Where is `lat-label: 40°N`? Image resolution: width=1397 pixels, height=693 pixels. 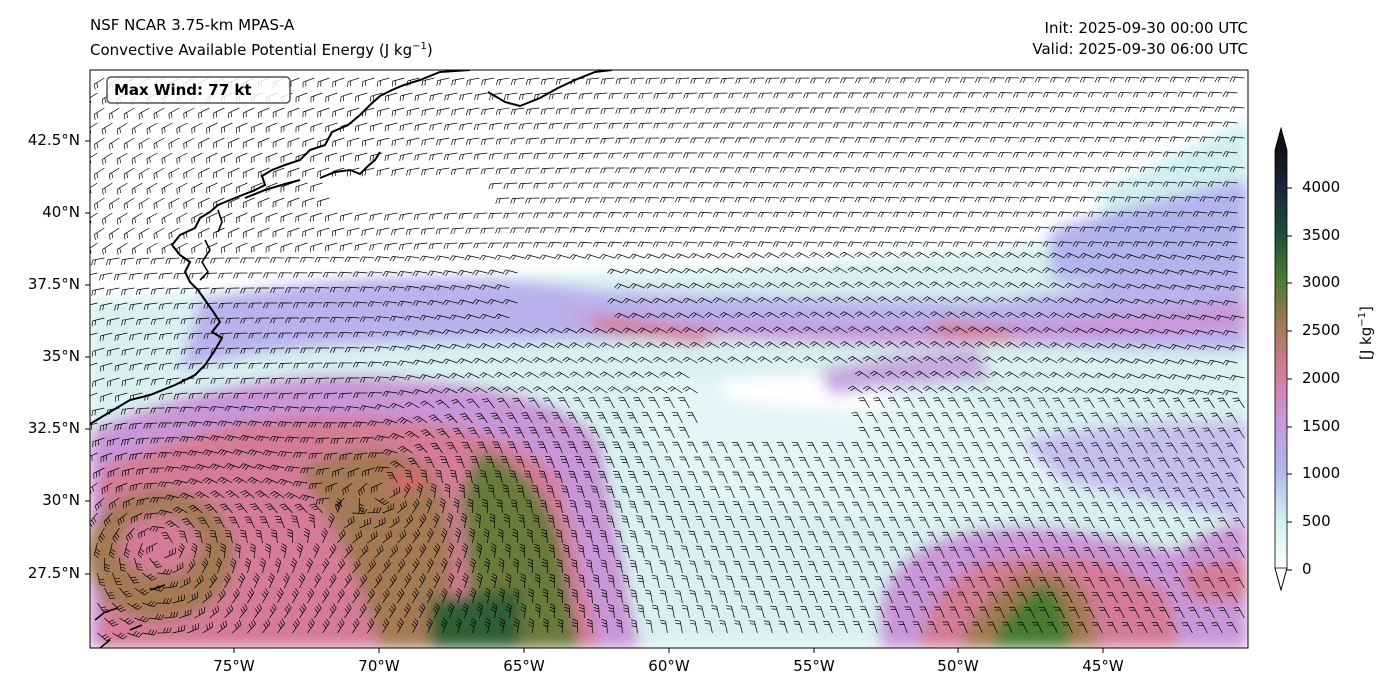 lat-label: 40°N is located at coordinates (61, 212).